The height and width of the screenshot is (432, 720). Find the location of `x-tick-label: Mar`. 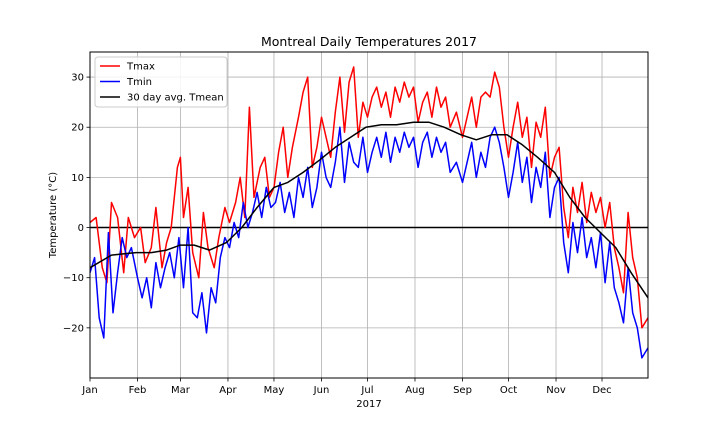

x-tick-label: Mar is located at coordinates (181, 390).